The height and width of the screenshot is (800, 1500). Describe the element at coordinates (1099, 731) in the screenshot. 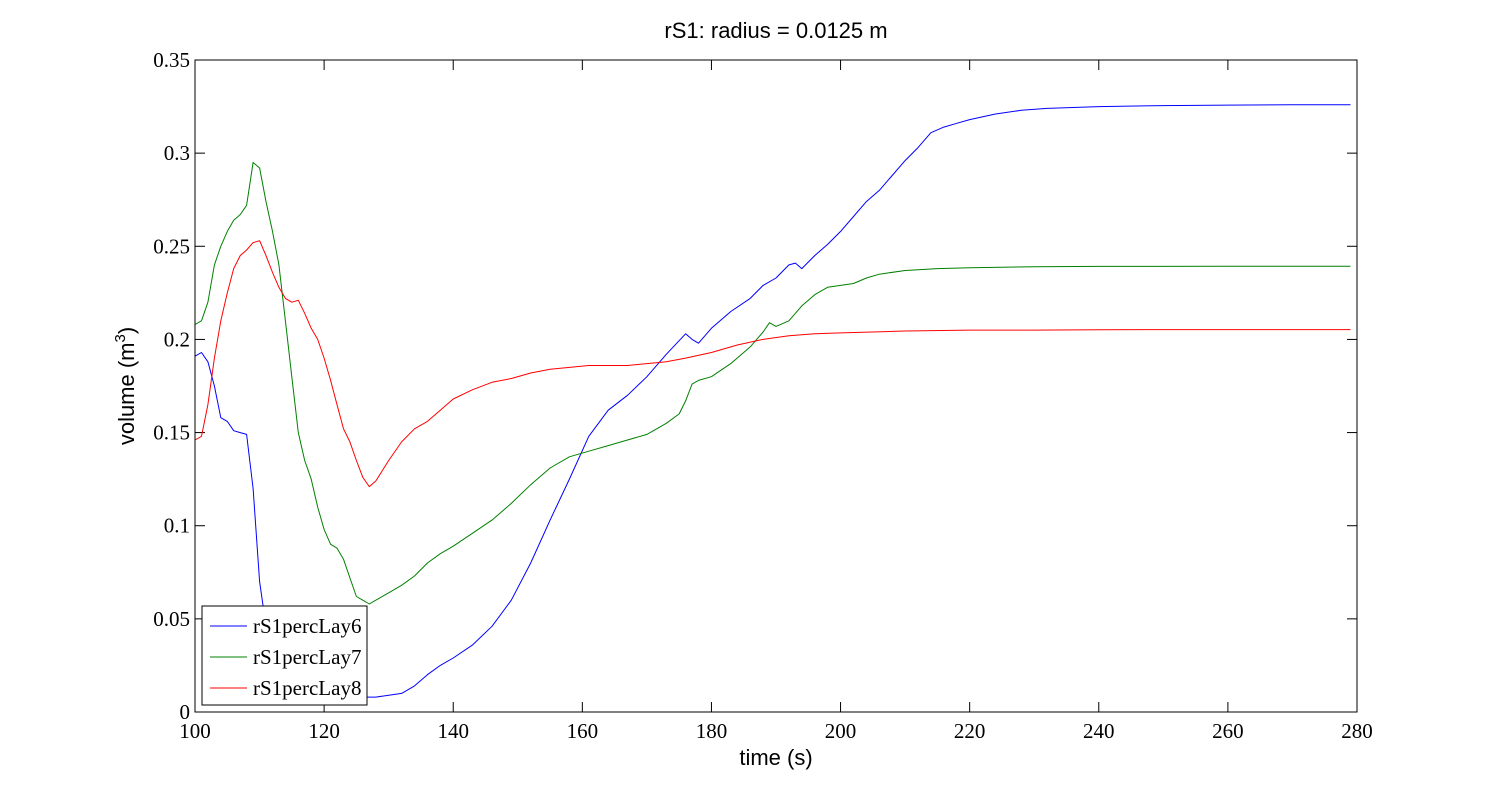

I see `x-tick-label: 240` at that location.